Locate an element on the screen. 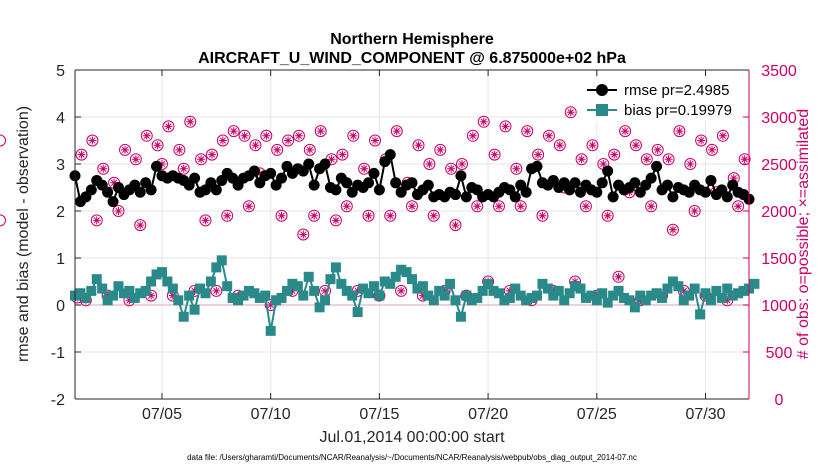 The image size is (830, 470). x-tick-label: 07/15 is located at coordinates (379, 414).